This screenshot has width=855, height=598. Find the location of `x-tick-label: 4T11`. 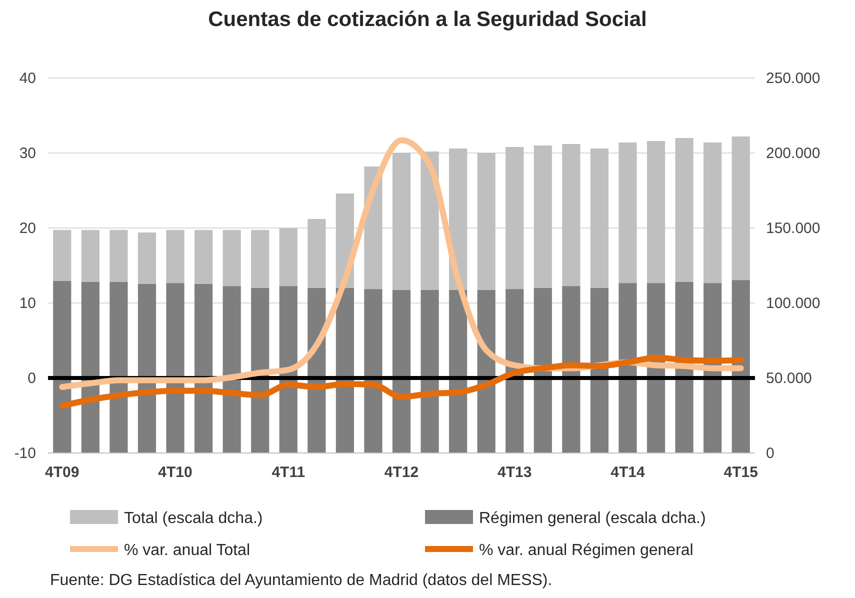

x-tick-label: 4T11 is located at coordinates (289, 472).